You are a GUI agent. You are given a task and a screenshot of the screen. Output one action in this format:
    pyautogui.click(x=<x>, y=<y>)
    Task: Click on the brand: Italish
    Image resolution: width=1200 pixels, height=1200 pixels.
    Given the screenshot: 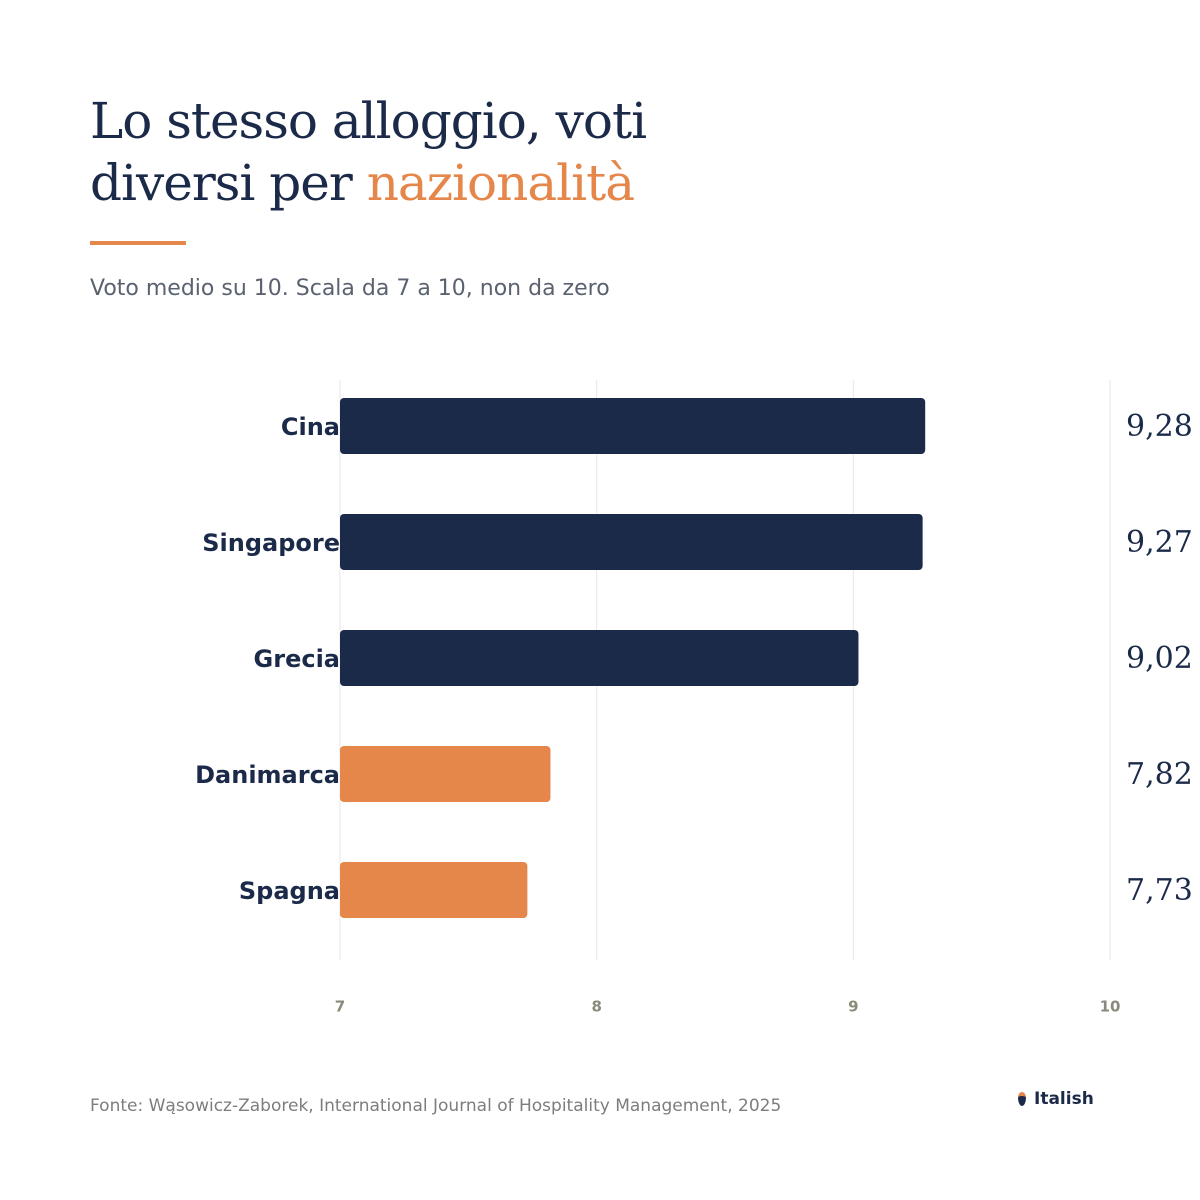 What is the action you would take?
    pyautogui.click(x=1056, y=1099)
    